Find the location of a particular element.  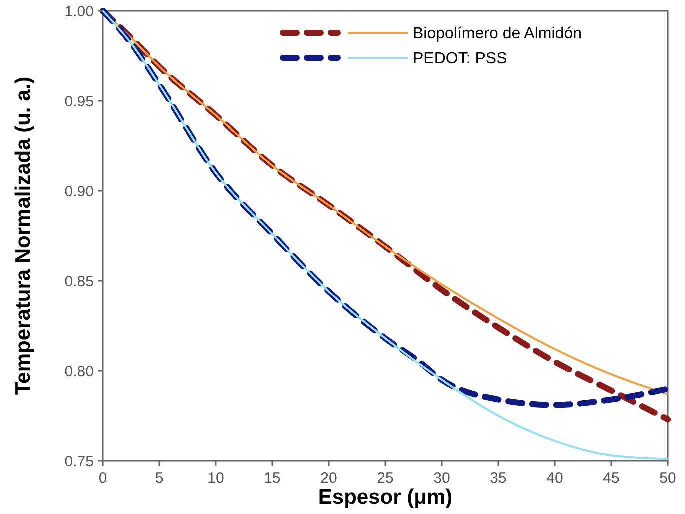

legend-label: PEDOT: PSS is located at coordinates (460, 59).